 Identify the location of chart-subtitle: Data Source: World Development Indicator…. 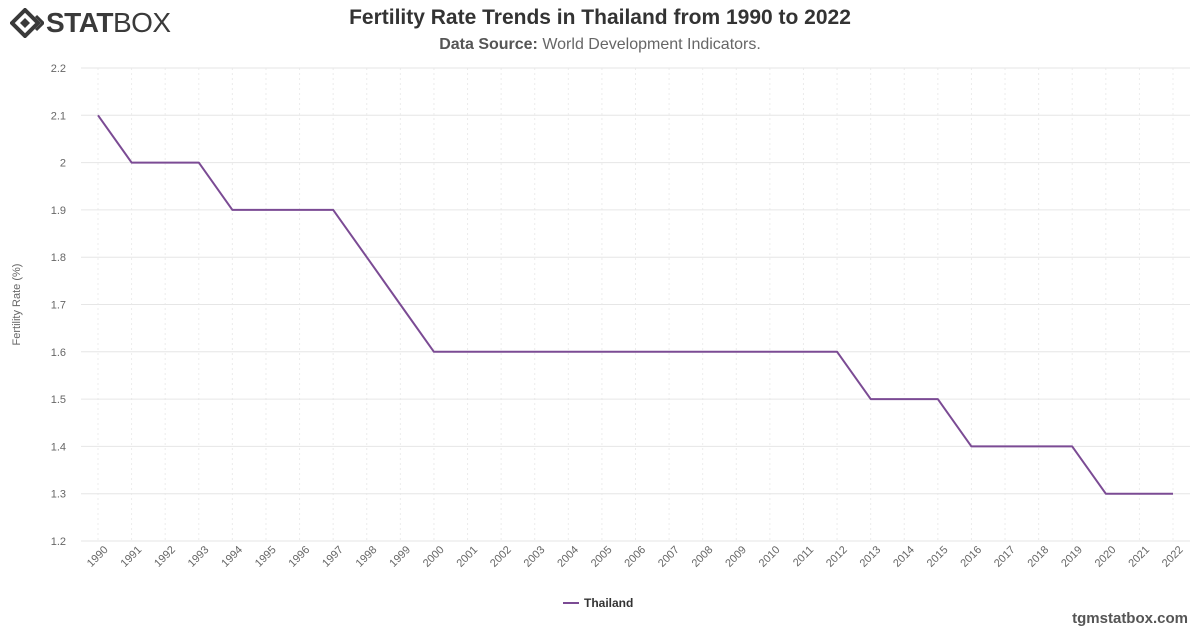
(600, 45).